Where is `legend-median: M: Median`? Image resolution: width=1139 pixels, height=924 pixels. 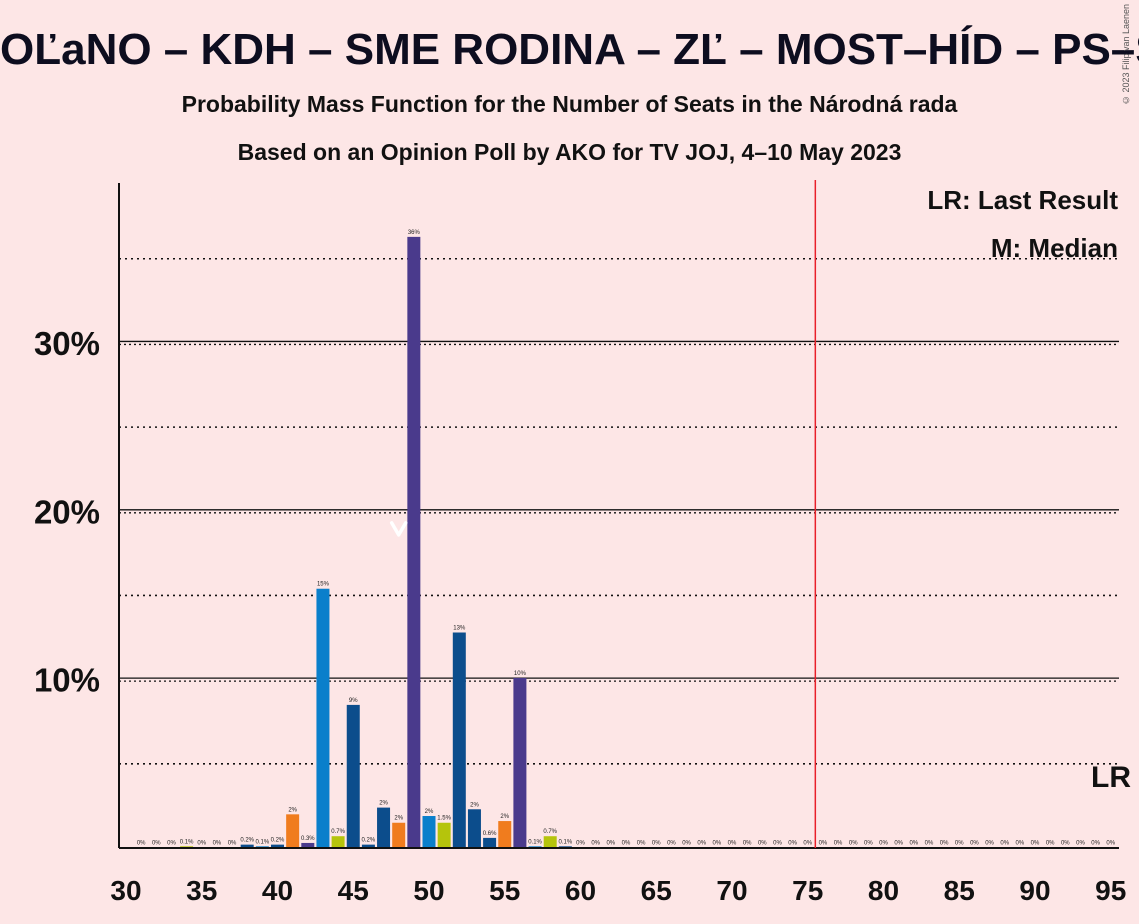 legend-median: M: Median is located at coordinates (1054, 248).